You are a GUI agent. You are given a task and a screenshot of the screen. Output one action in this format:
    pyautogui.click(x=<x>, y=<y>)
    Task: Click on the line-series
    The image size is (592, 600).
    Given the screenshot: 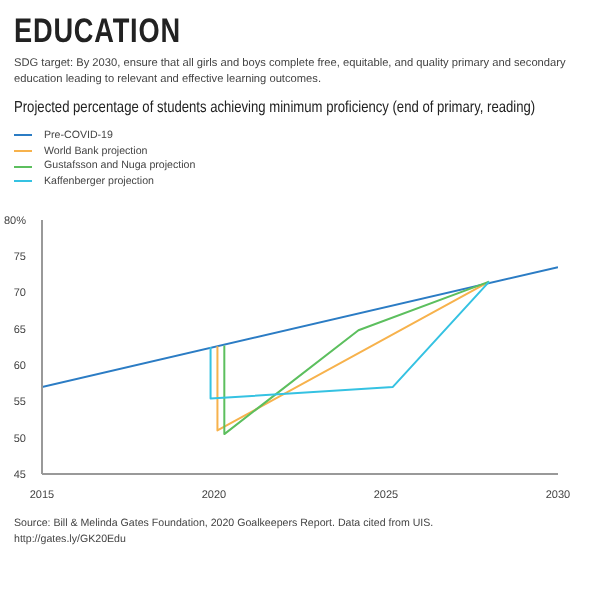 What is the action you would take?
    pyautogui.click(x=350, y=340)
    